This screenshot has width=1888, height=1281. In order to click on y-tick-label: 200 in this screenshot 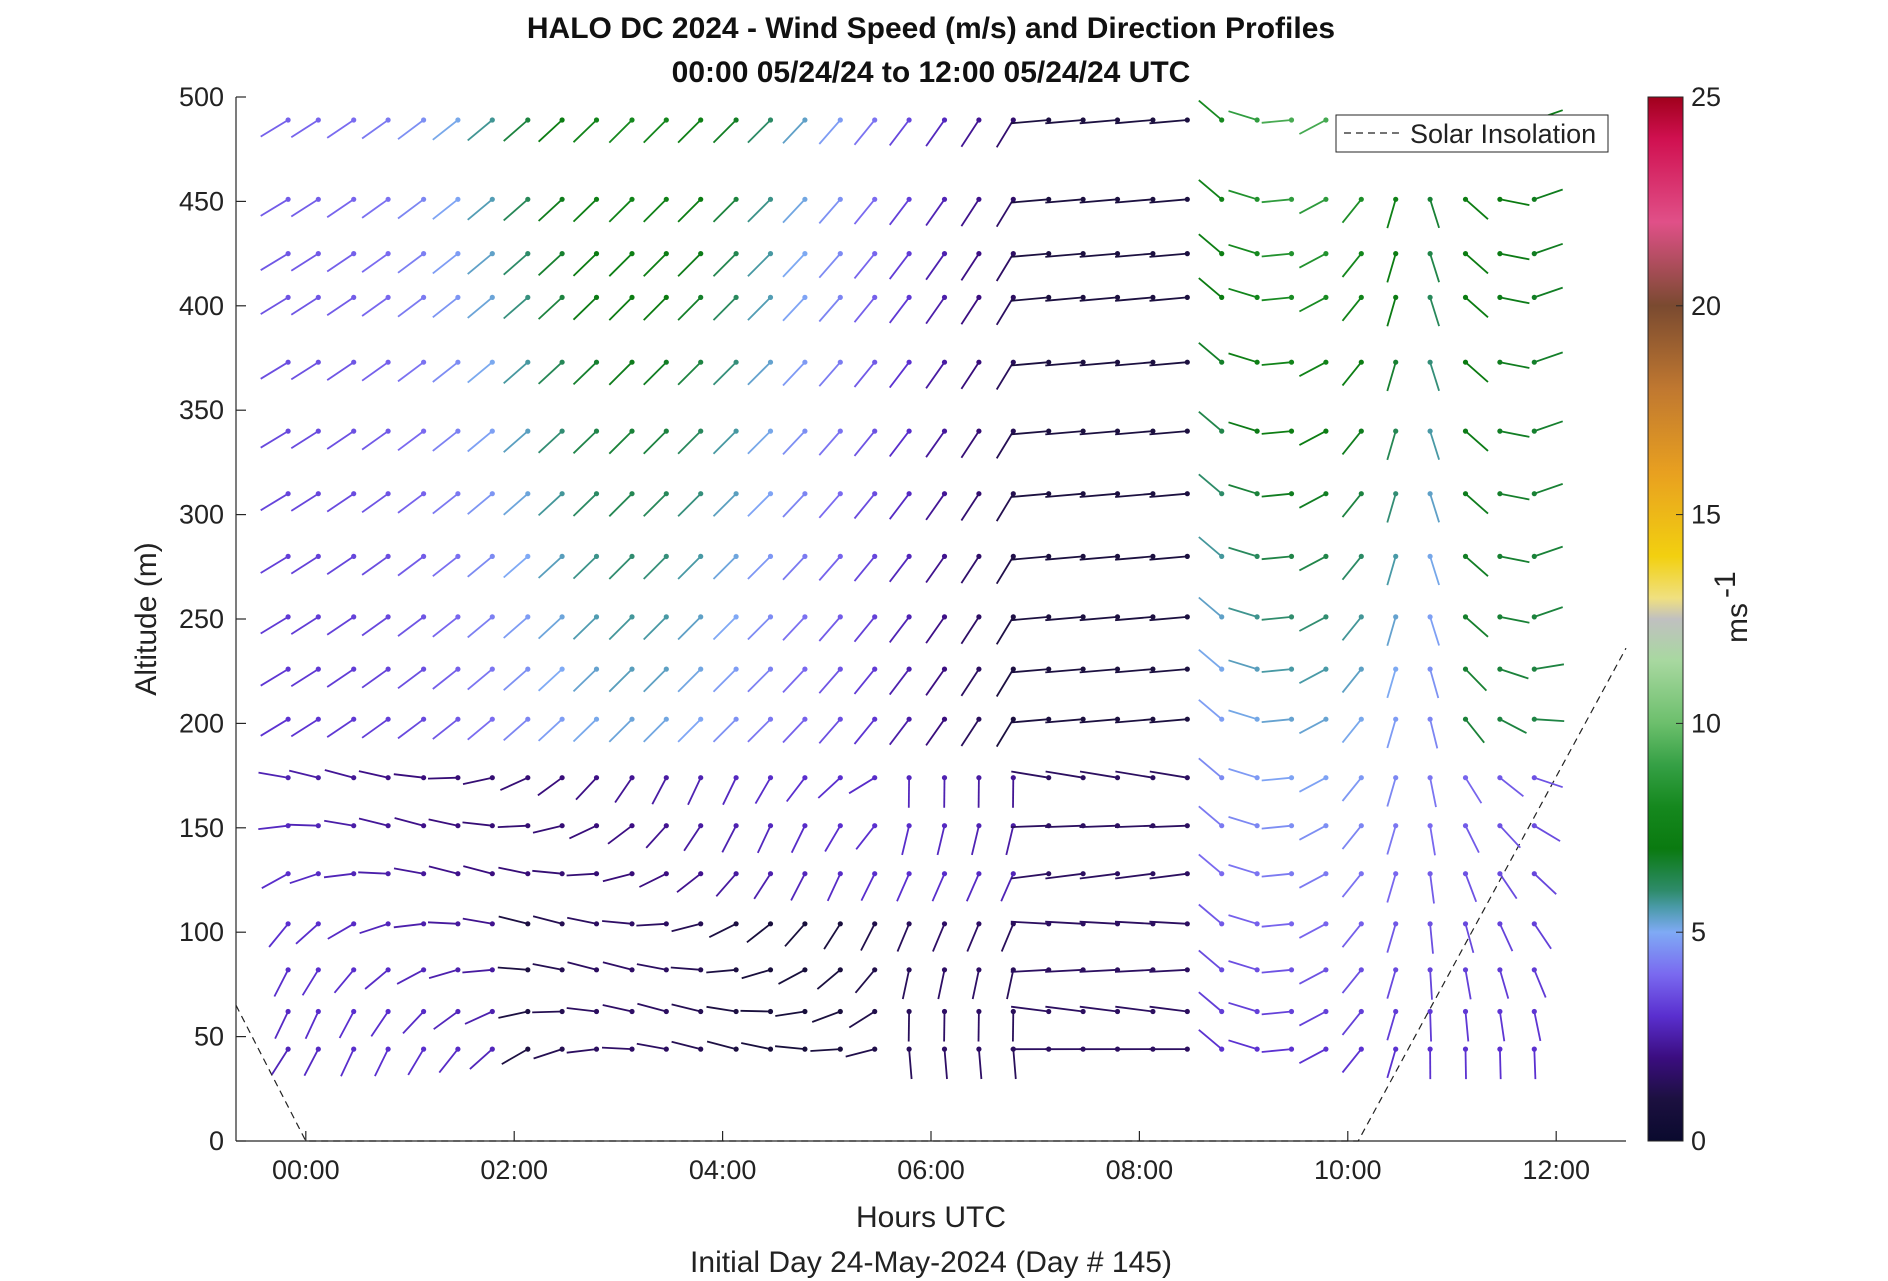, I will do `click(201, 723)`.